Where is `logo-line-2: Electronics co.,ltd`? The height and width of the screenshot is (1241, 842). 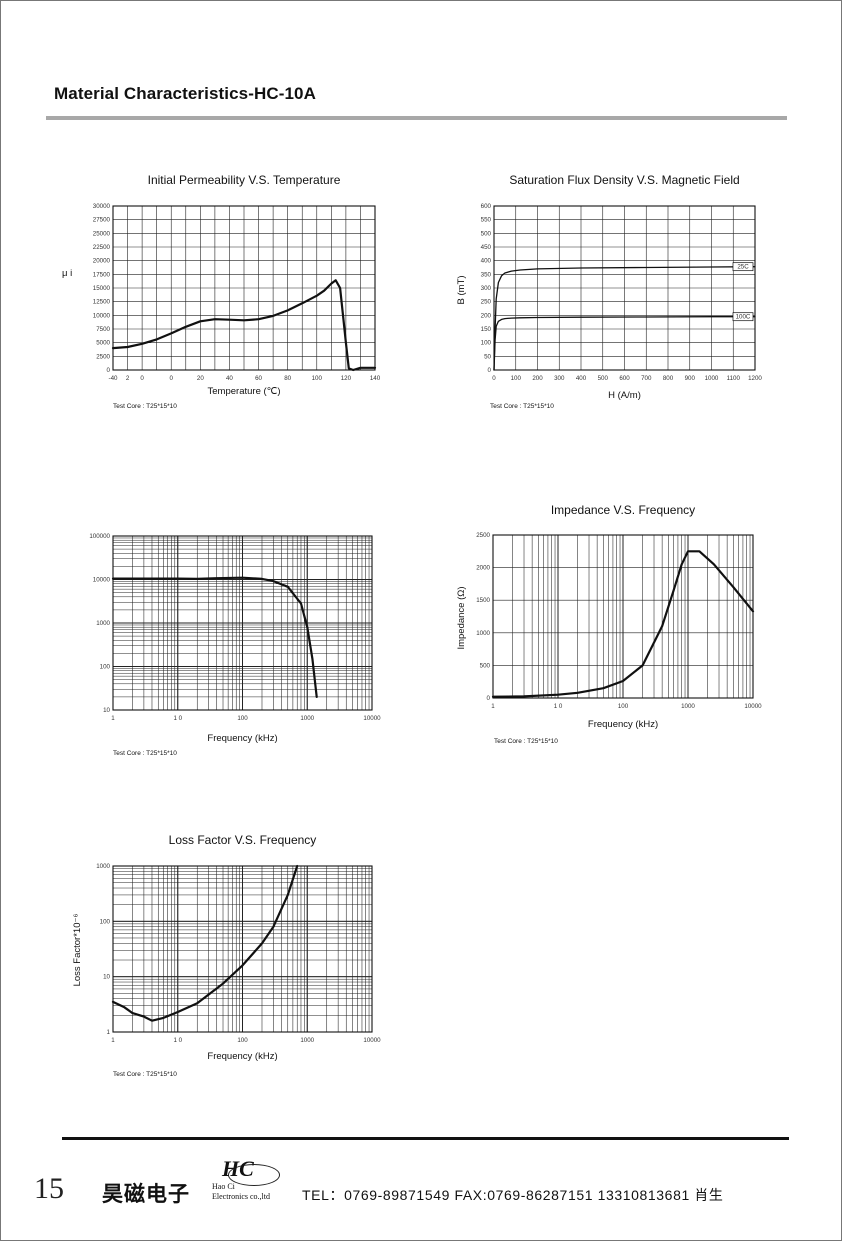 logo-line-2: Electronics co.,ltd is located at coordinates (241, 1196).